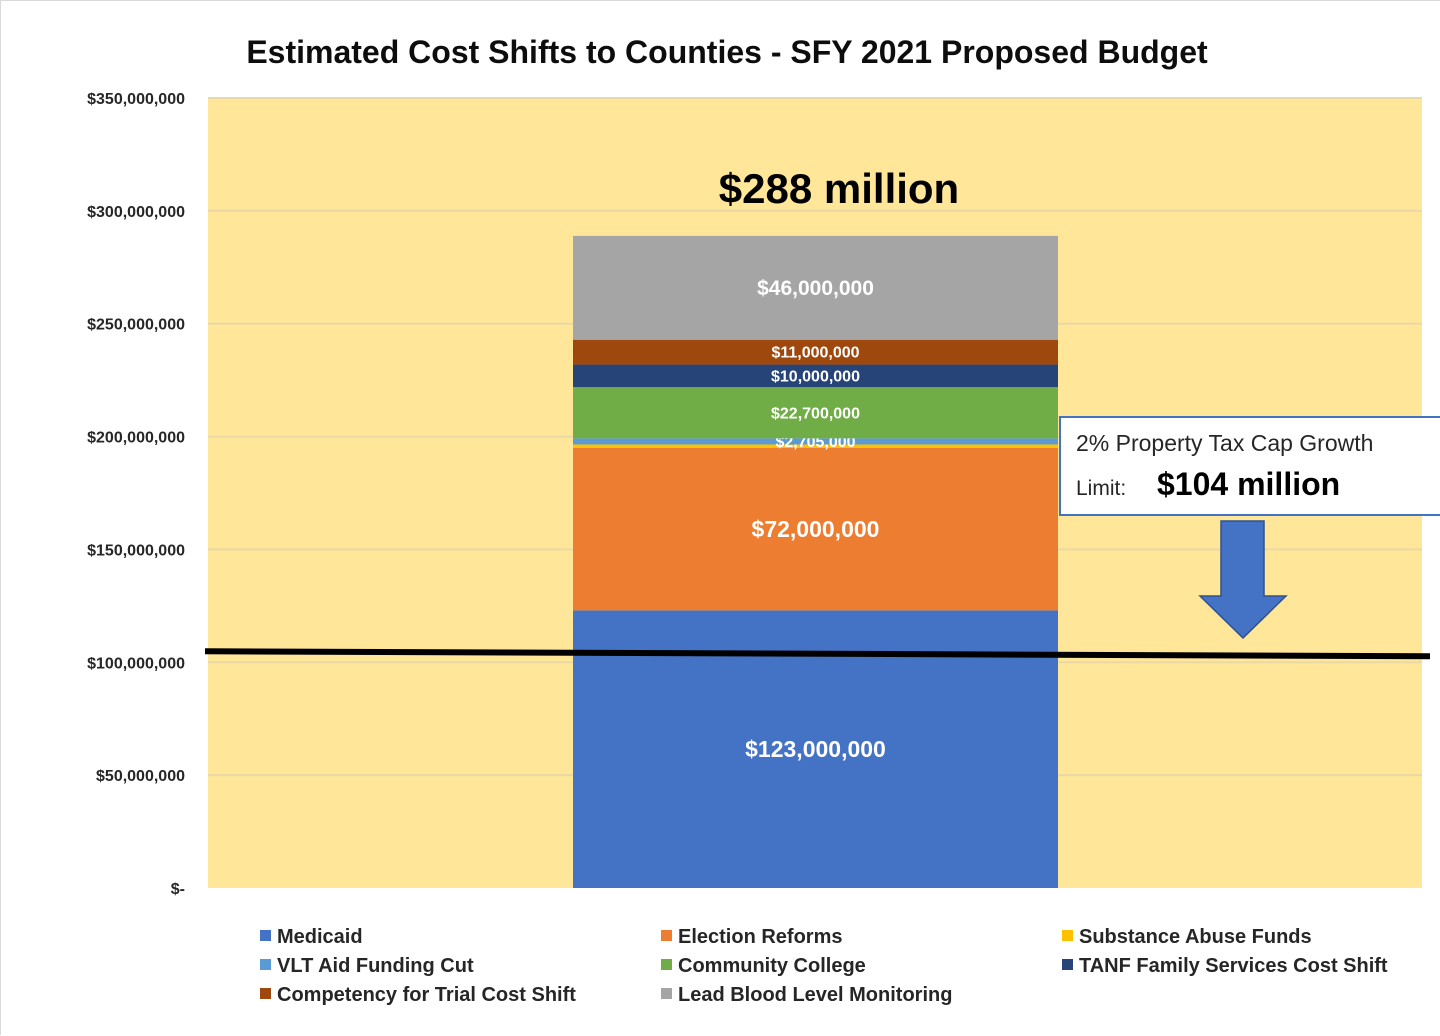 Image resolution: width=1440 pixels, height=1036 pixels. Describe the element at coordinates (1233, 966) in the screenshot. I see `legend-label: TANF Family Services Cost Shift` at that location.